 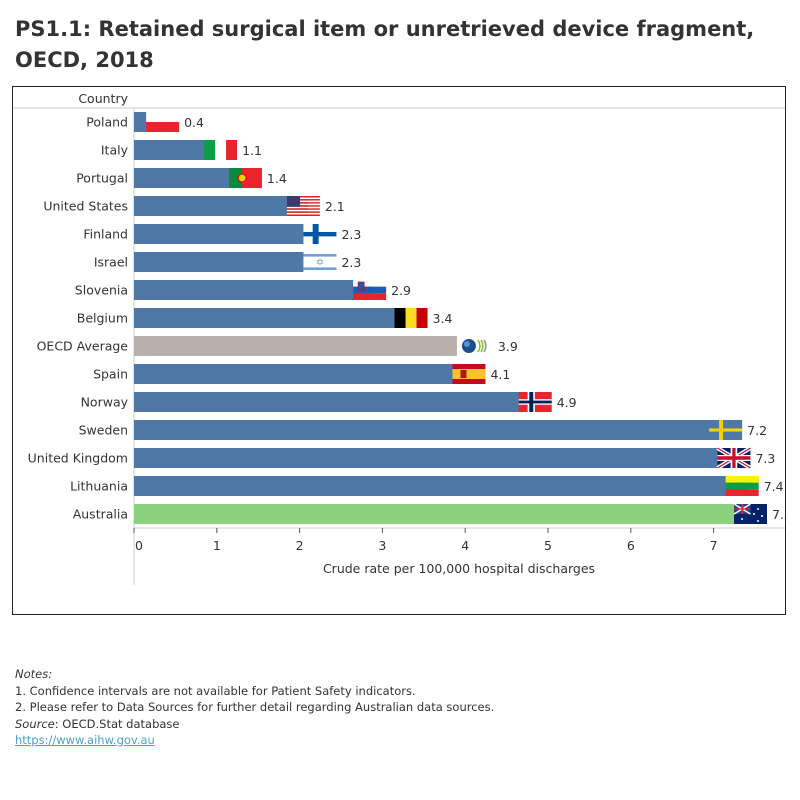 I want to click on x-tick-label: 2, so click(x=300, y=545).